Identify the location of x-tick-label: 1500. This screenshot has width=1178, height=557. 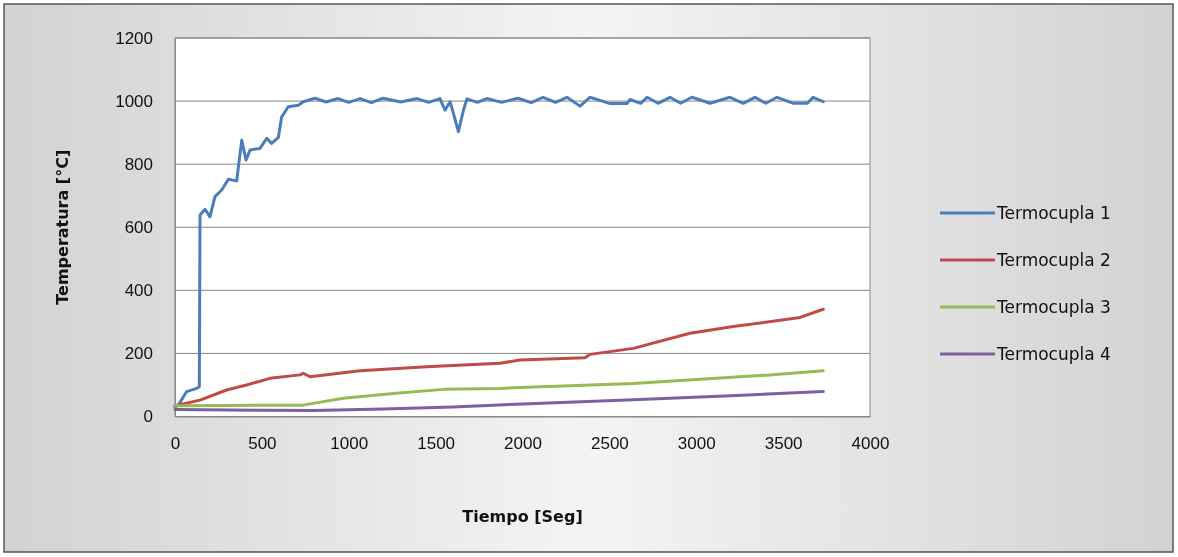
(436, 443).